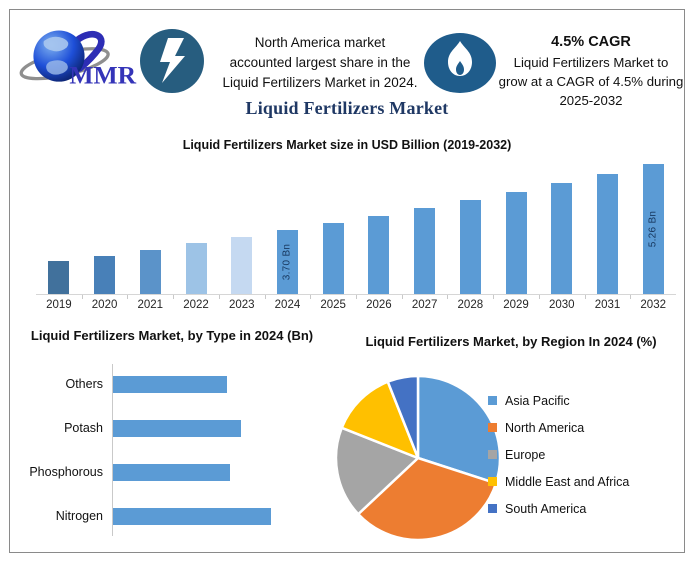  I want to click on bar-column-2021, so click(150, 271).